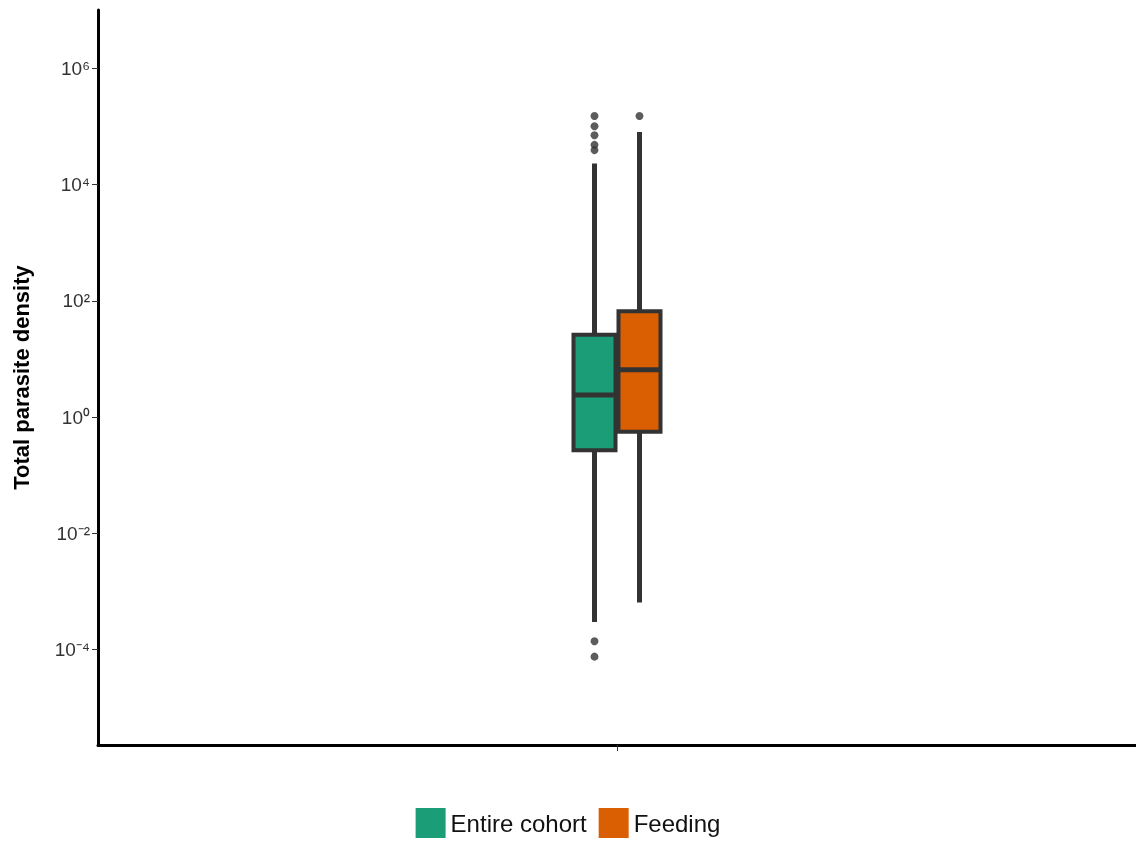  What do you see at coordinates (72, 650) in the screenshot?
I see `y-tick-label: 10⁻⁴` at bounding box center [72, 650].